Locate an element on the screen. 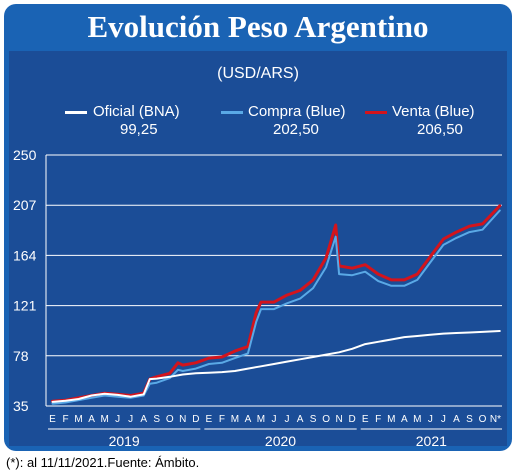 Image resolution: width=520 pixels, height=476 pixels. legend-swatch-venta is located at coordinates (376, 112).